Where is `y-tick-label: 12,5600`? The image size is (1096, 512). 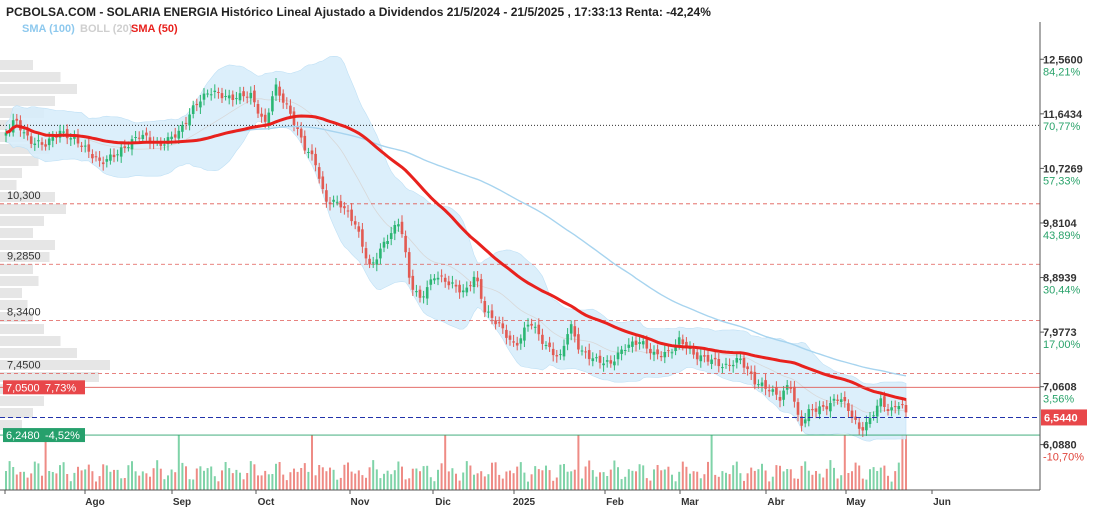
y-tick-label: 12,5600 is located at coordinates (1063, 60).